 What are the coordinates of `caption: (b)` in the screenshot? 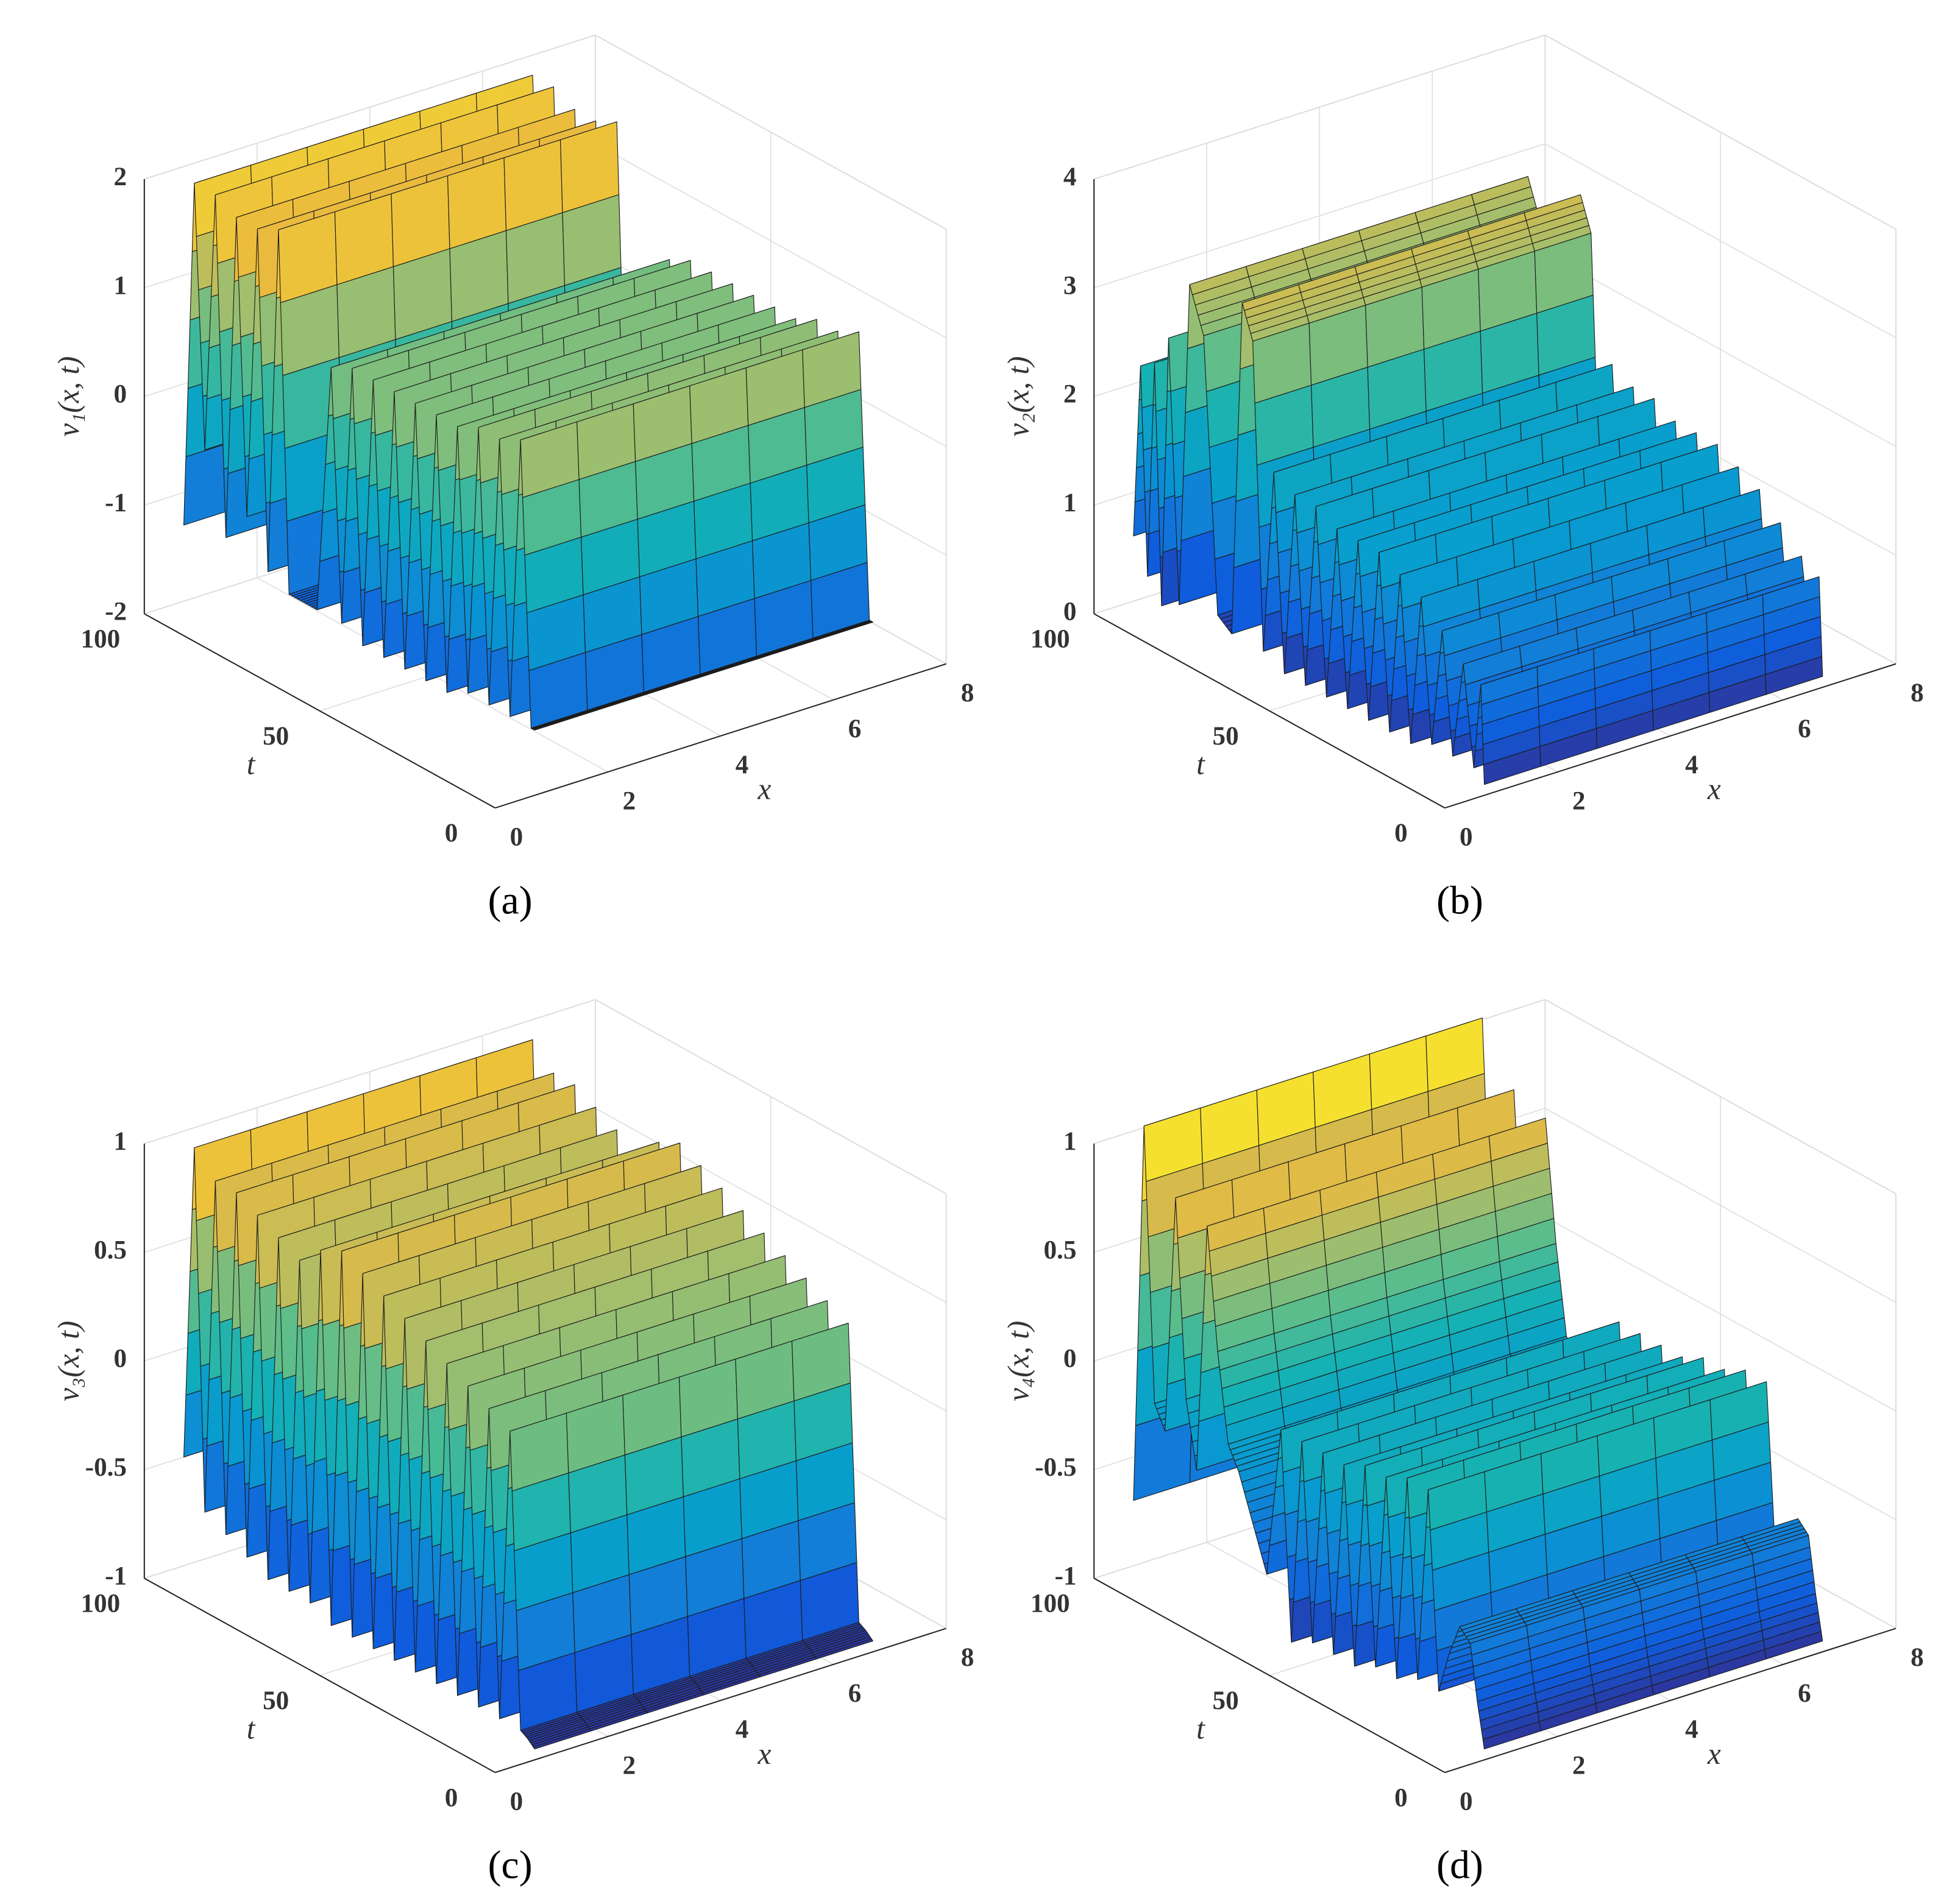 It's located at (1459, 900).